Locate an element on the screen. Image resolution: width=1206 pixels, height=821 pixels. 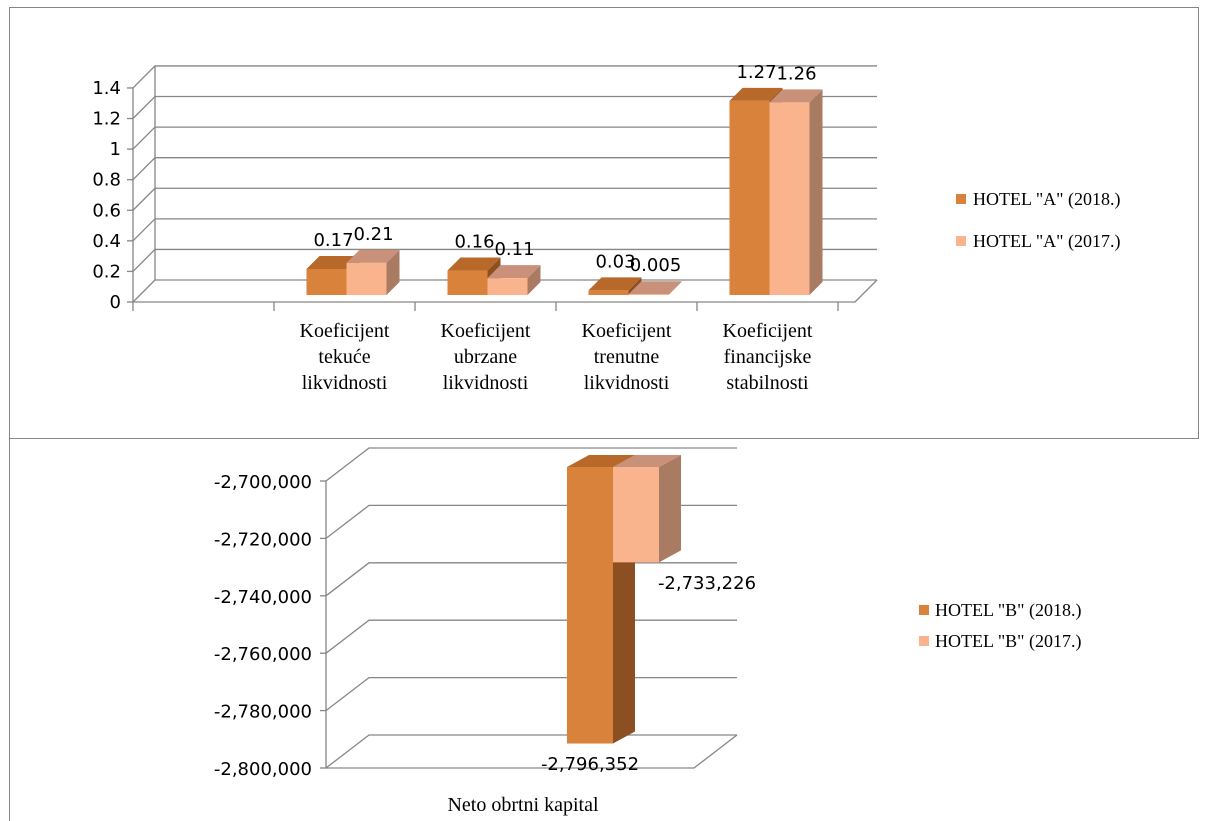
bar-2-2018-top is located at coordinates (601, 461).